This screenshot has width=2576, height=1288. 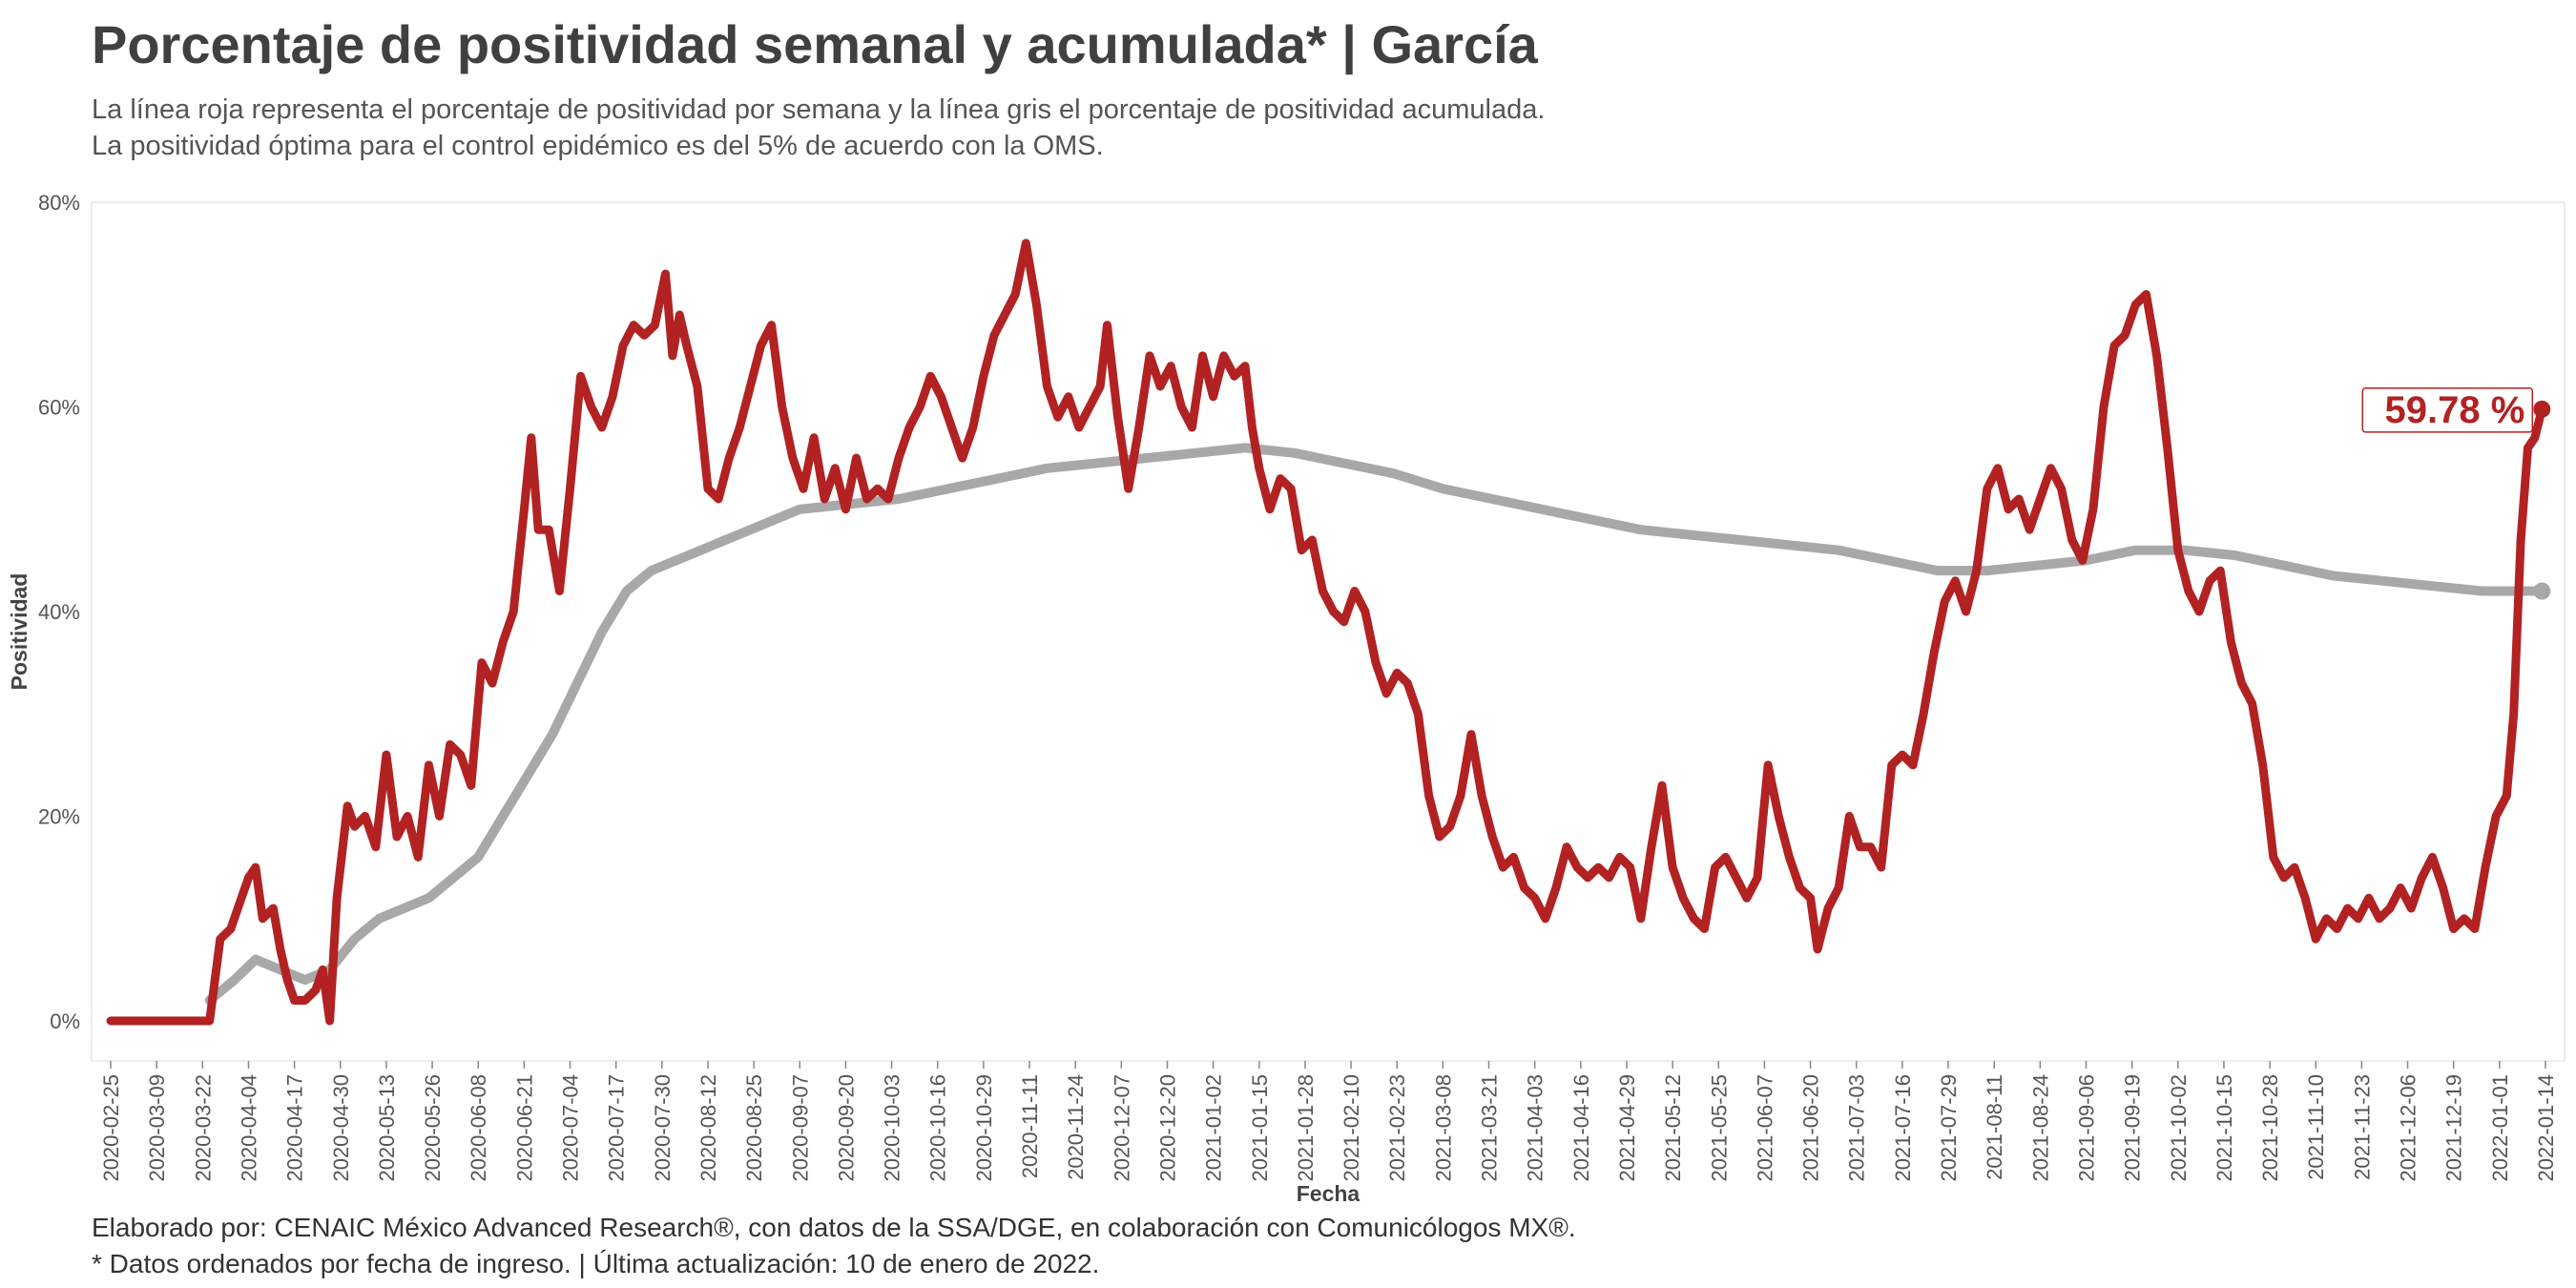 What do you see at coordinates (1811, 1128) in the screenshot?
I see `x-tick-label: 2021-06-20` at bounding box center [1811, 1128].